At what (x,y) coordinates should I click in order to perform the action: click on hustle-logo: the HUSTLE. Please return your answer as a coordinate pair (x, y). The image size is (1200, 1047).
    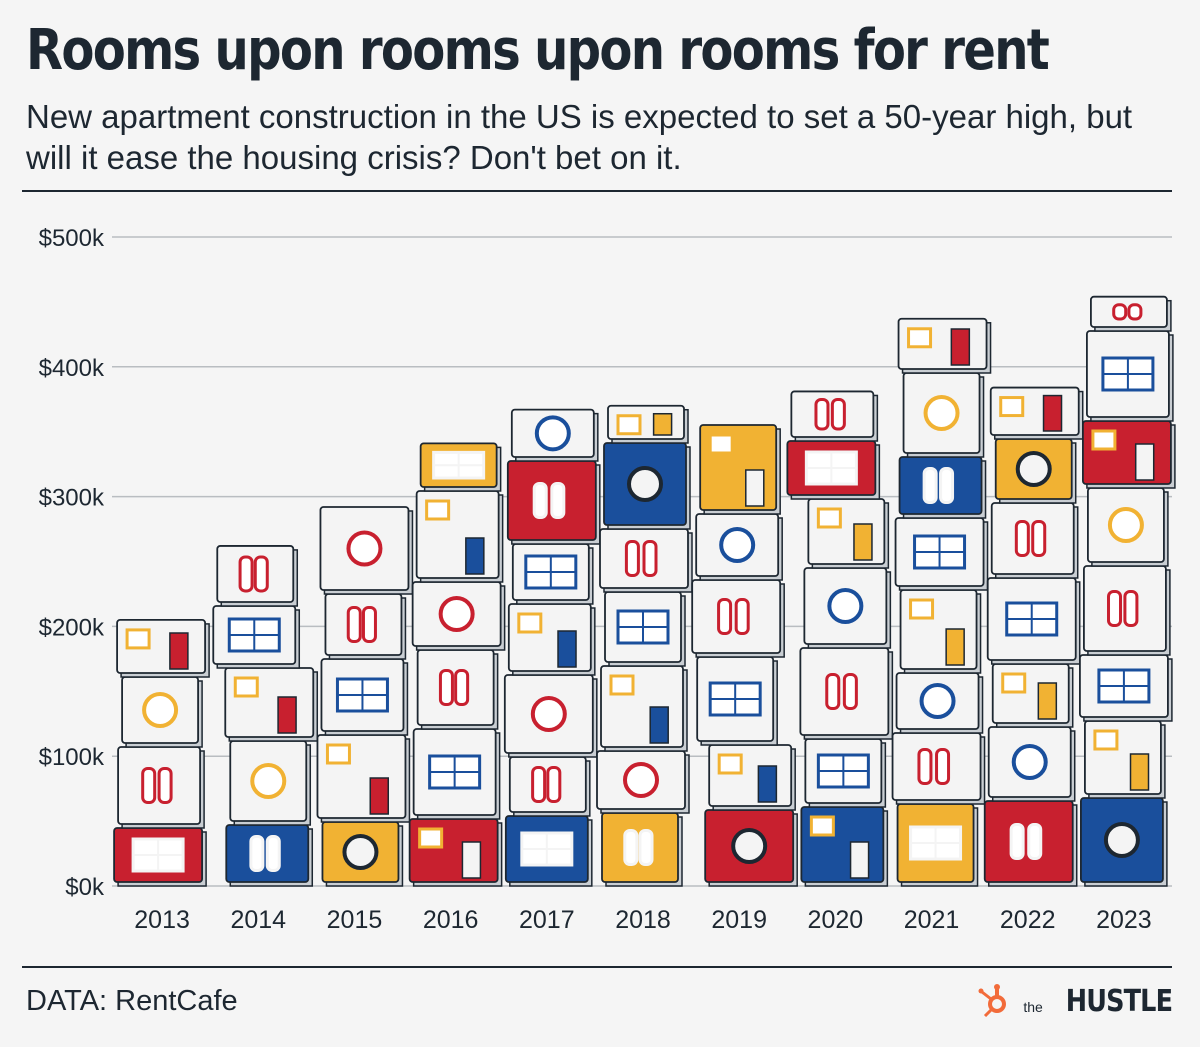
    Looking at the image, I should click on (1075, 1001).